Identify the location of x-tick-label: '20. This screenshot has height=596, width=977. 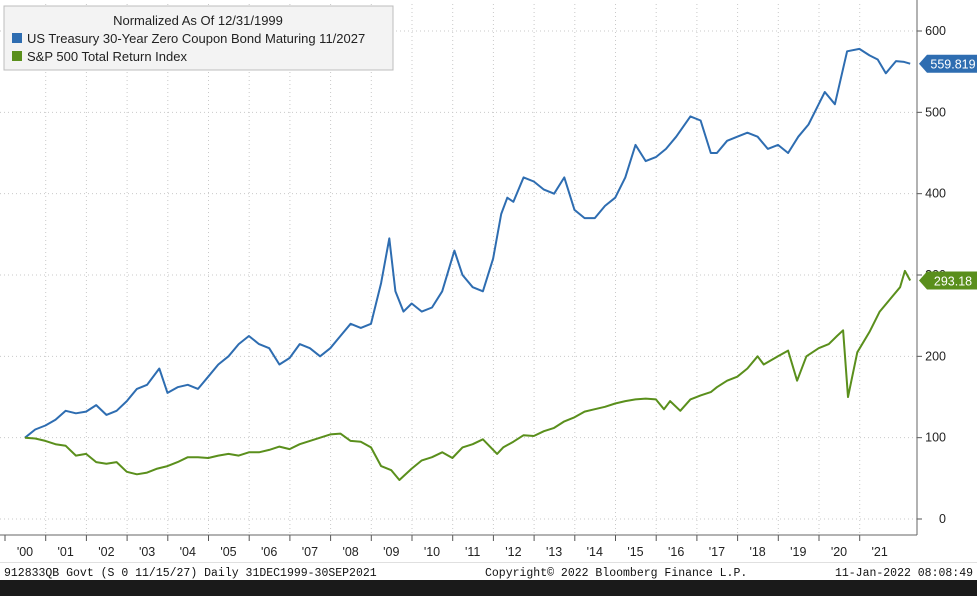
(839, 552).